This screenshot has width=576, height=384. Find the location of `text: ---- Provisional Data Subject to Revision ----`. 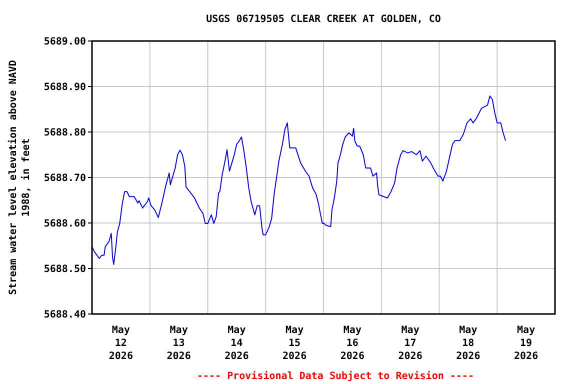

text: ---- Provisional Data Subject to Revision ---- is located at coordinates (335, 376).